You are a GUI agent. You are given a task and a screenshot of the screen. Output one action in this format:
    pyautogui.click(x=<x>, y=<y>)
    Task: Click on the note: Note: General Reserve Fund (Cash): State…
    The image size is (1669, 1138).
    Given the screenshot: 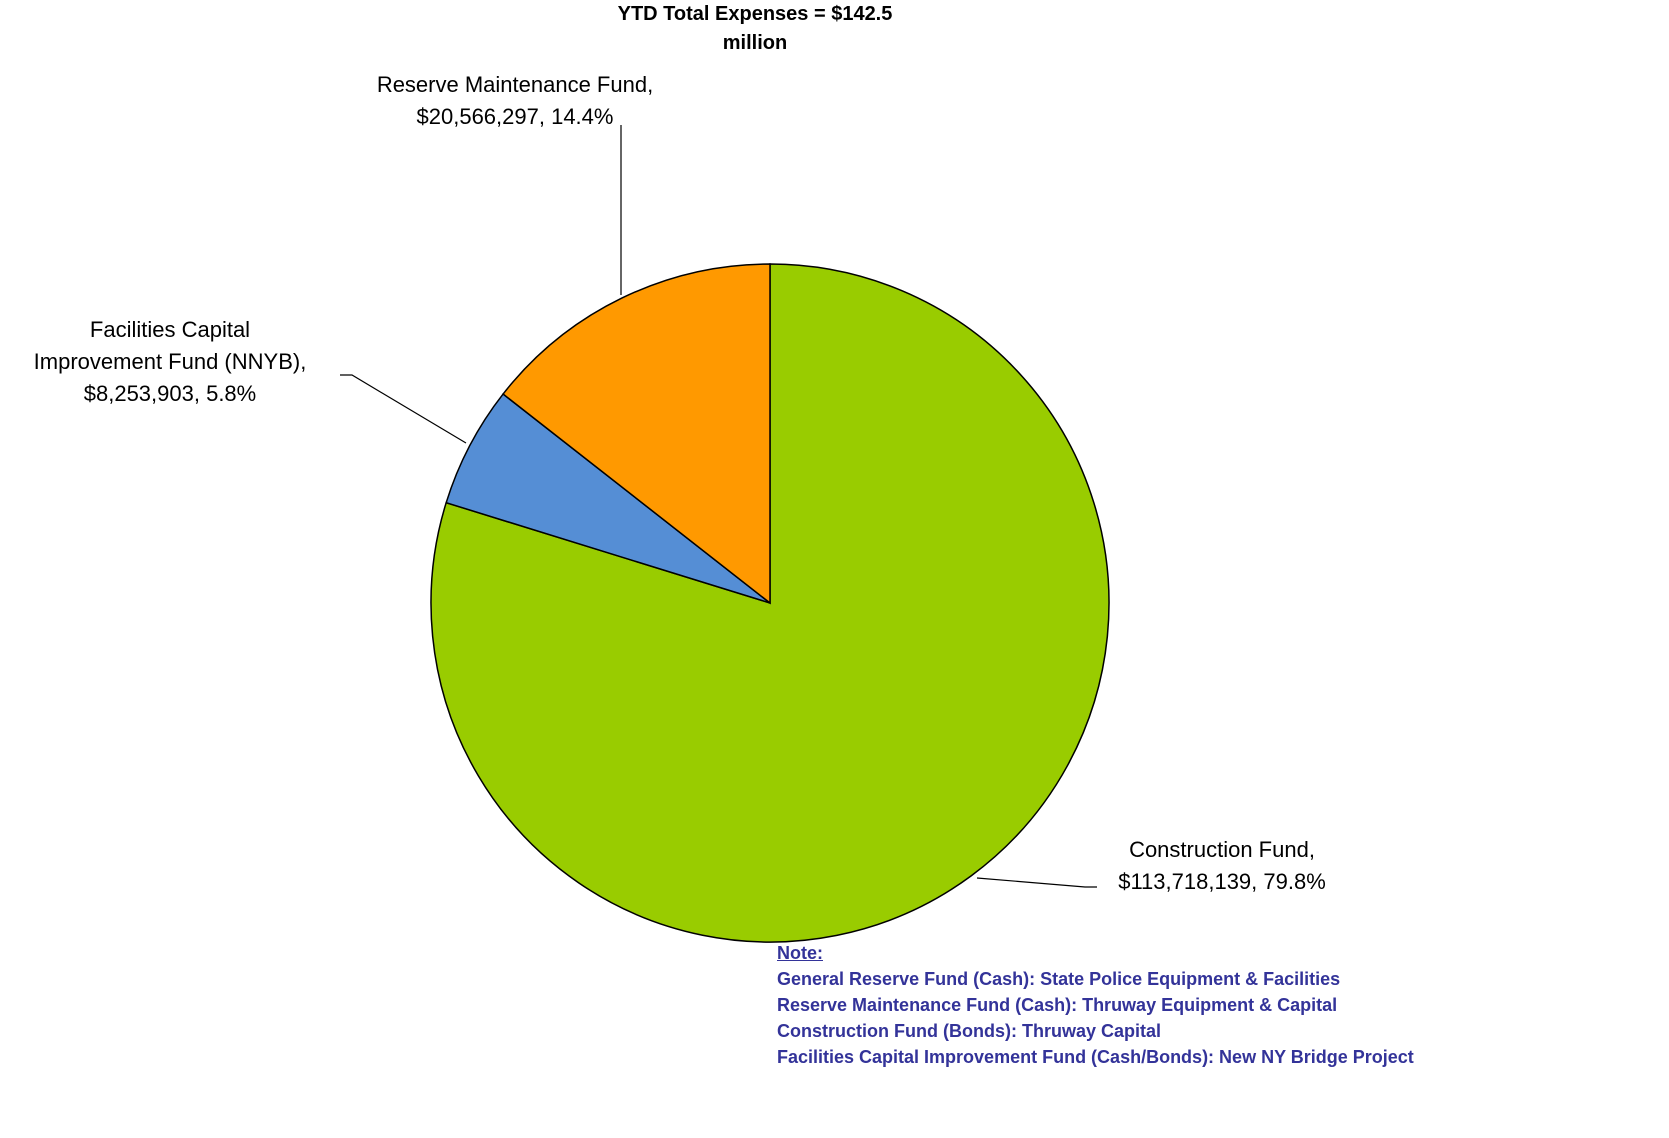 What is the action you would take?
    pyautogui.click(x=1095, y=1005)
    